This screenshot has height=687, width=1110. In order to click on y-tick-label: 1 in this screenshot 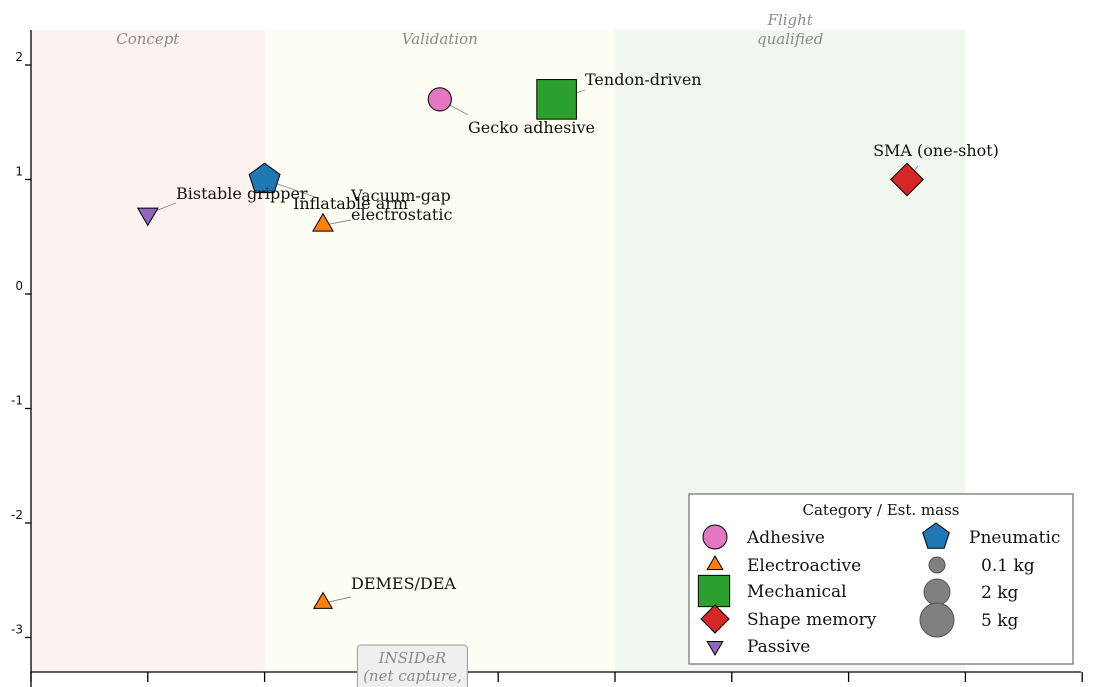, I will do `click(19, 172)`.